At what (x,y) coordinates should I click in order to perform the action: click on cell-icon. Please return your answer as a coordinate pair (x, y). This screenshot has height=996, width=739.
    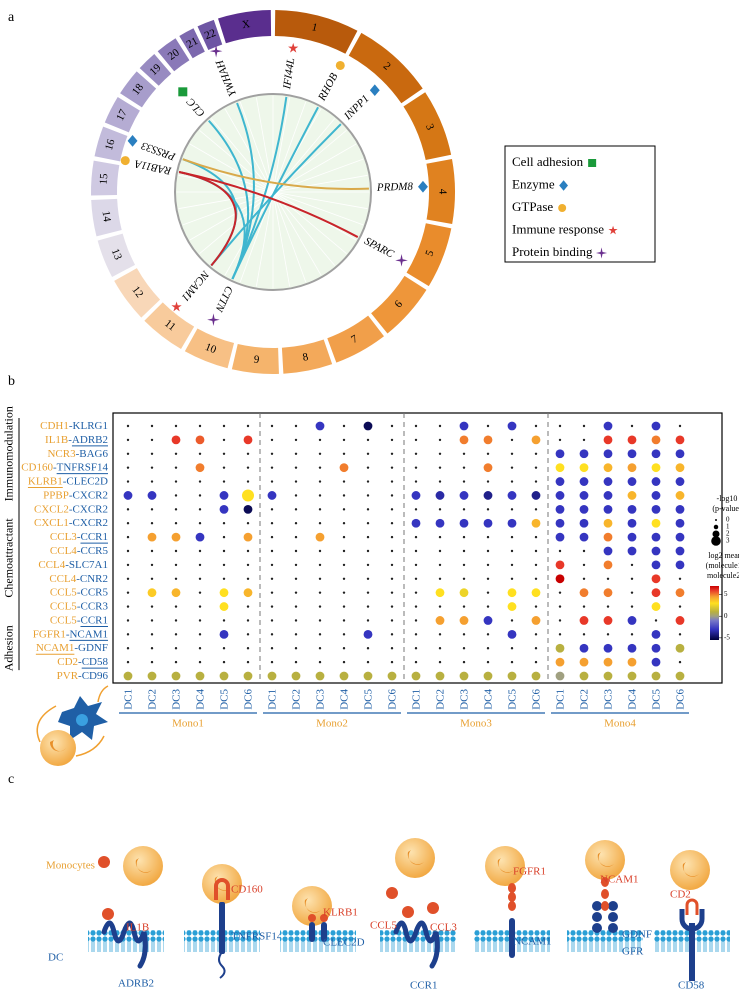
    Looking at the image, I should click on (72, 726).